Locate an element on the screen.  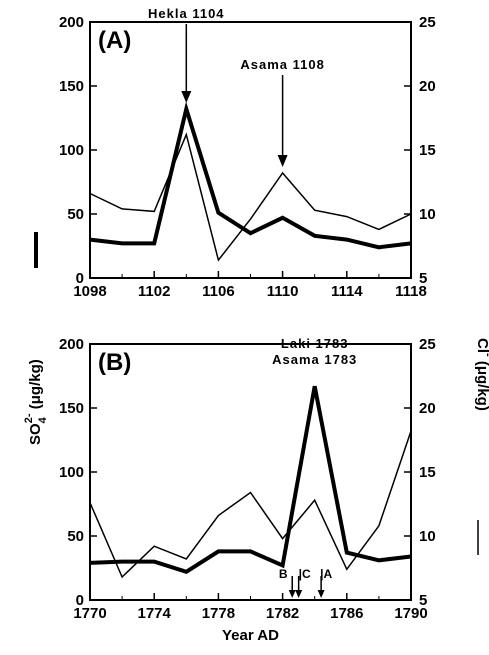
x-axis-title: Year AD is located at coordinates (250, 635).